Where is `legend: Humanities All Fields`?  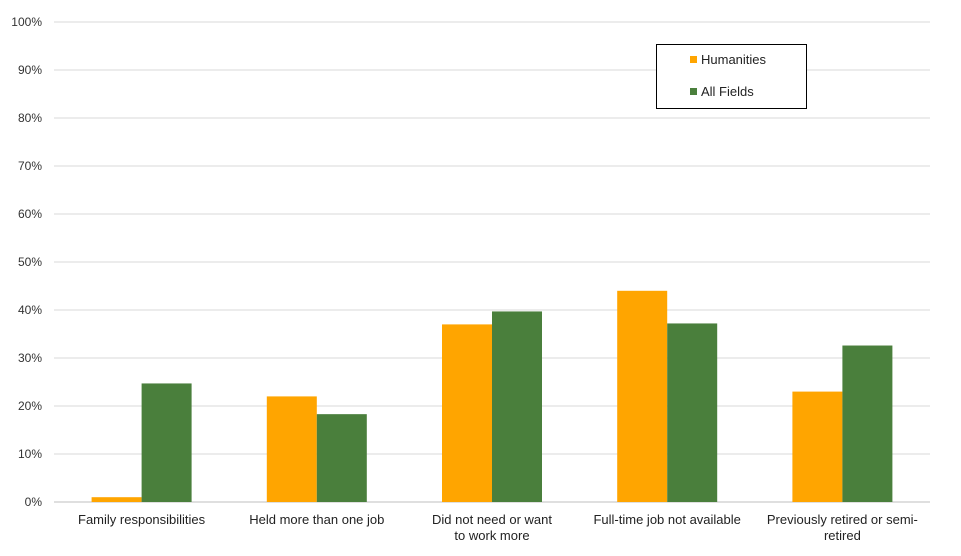 legend: Humanities All Fields is located at coordinates (731, 76).